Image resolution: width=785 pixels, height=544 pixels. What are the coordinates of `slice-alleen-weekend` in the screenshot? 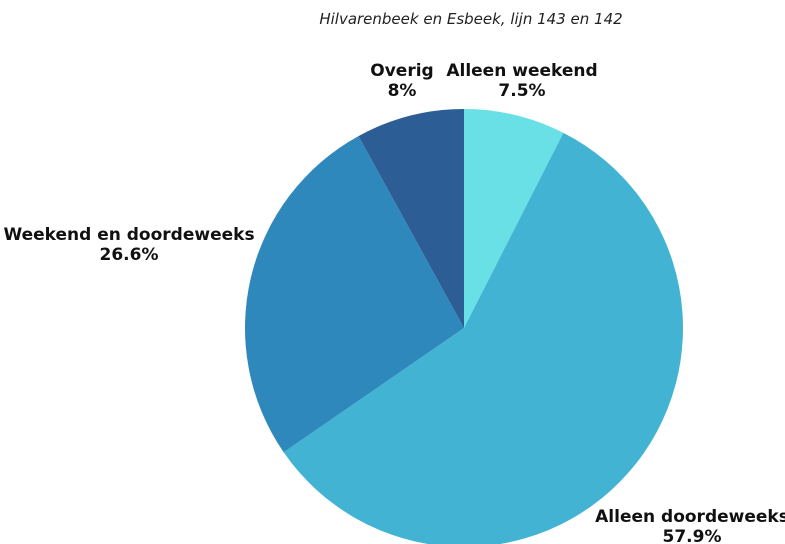 It's located at (514, 218).